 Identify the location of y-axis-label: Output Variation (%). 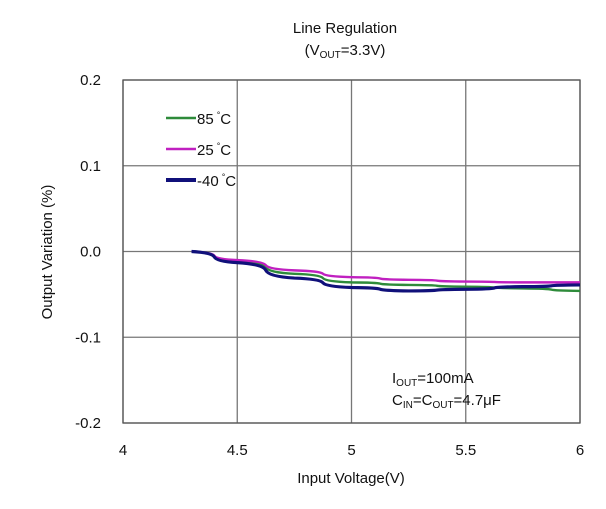
(47, 252).